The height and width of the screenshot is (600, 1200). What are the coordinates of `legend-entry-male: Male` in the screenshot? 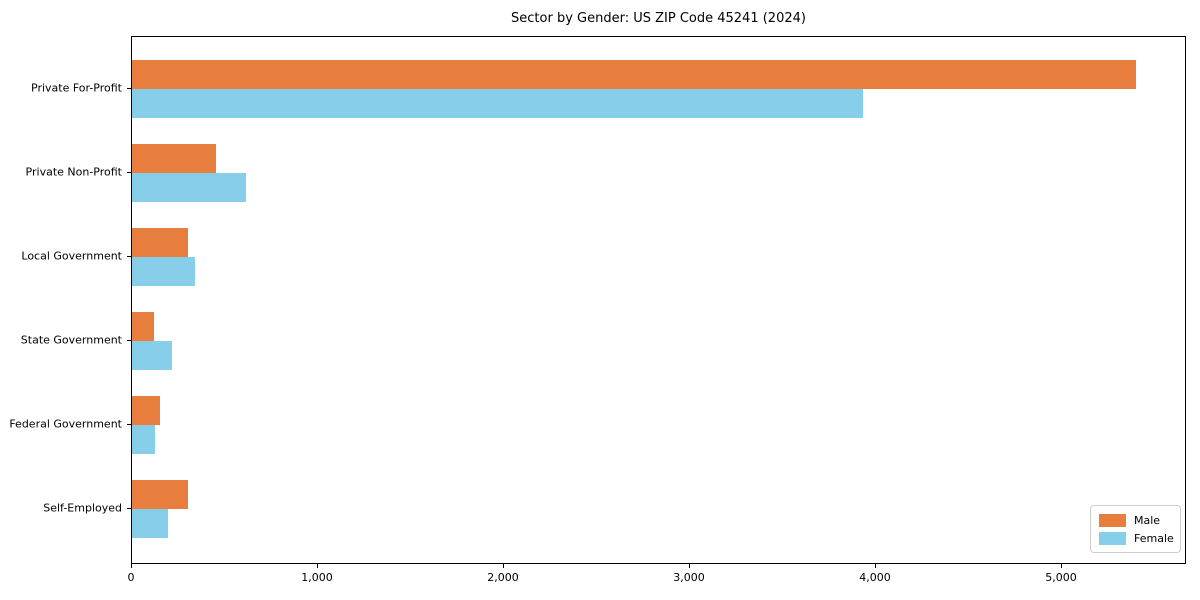 It's located at (1135, 520).